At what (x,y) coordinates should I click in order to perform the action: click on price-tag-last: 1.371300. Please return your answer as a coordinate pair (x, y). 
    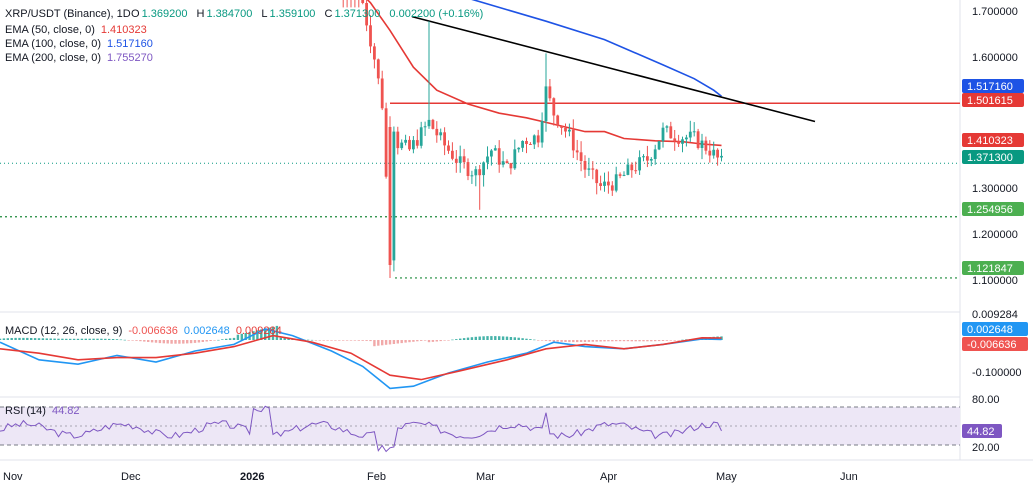
    Looking at the image, I should click on (993, 157).